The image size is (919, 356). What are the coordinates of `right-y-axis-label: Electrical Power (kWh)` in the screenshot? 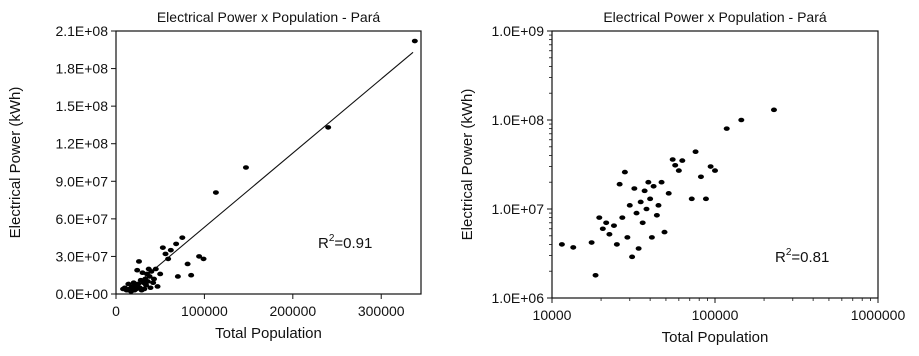 It's located at (467, 165).